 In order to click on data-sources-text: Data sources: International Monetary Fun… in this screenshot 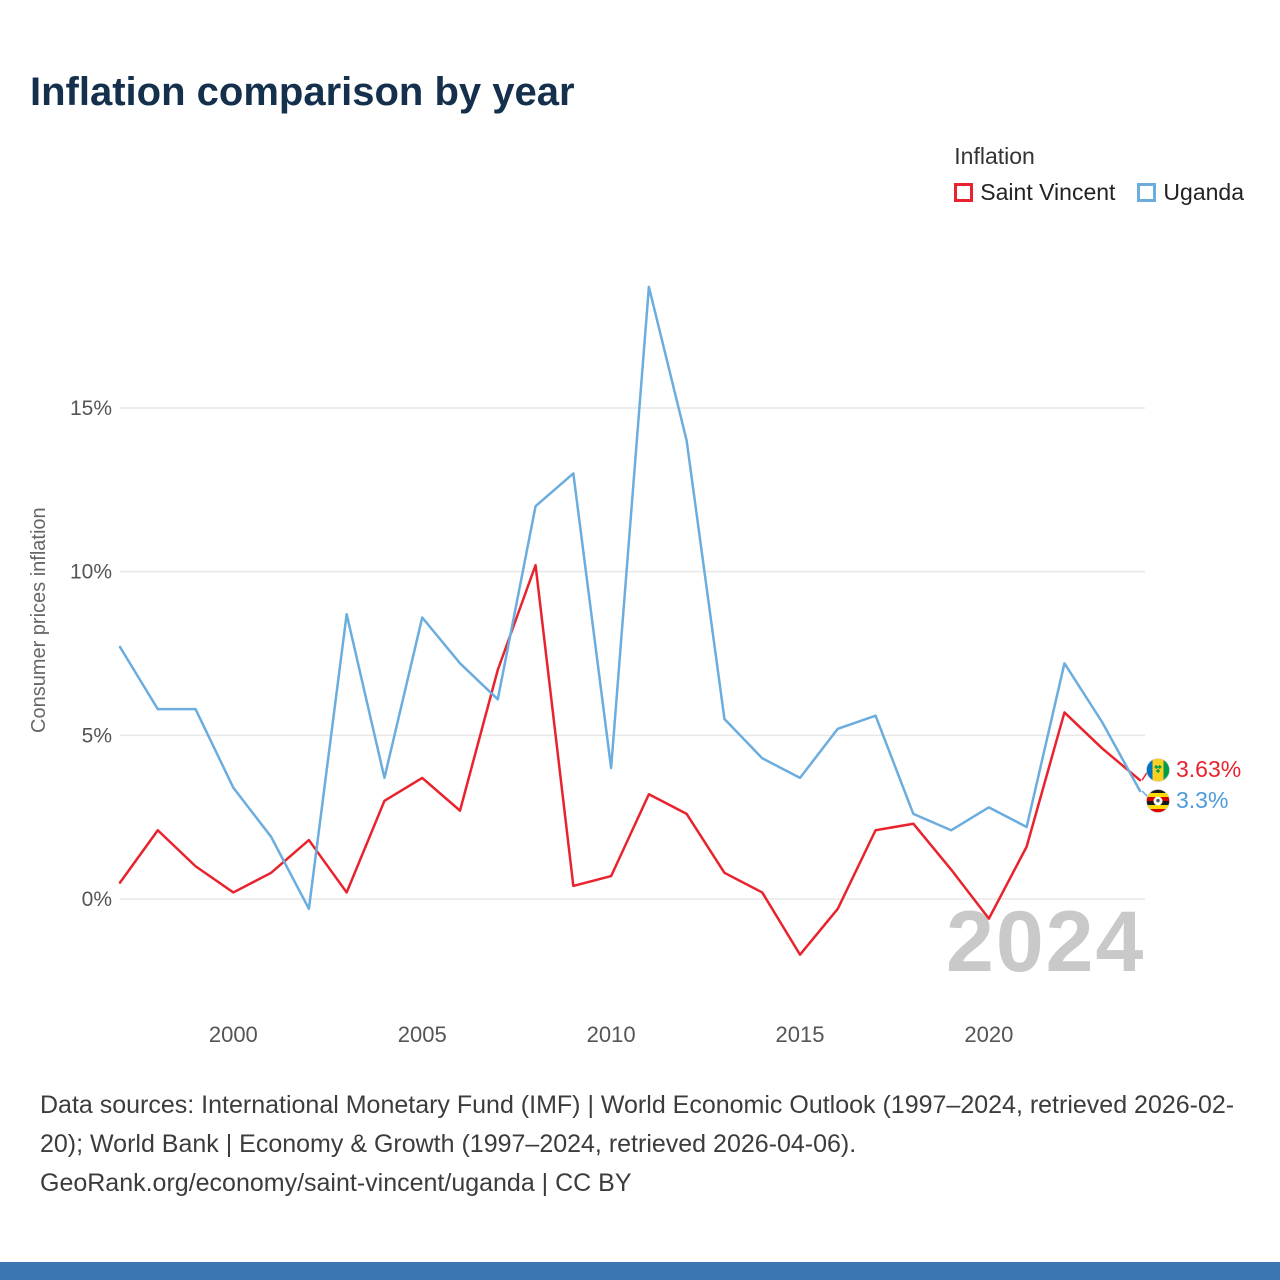, I will do `click(637, 1124)`.